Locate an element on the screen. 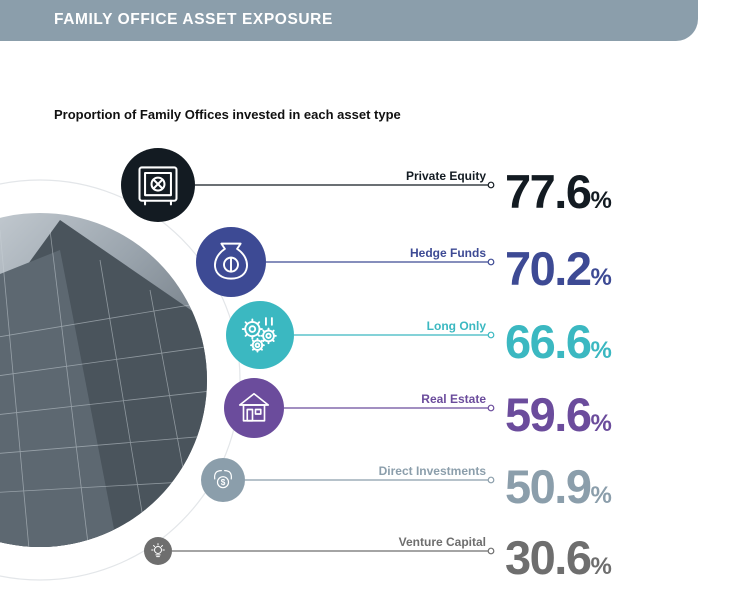  value-label: 59.6% is located at coordinates (558, 414).